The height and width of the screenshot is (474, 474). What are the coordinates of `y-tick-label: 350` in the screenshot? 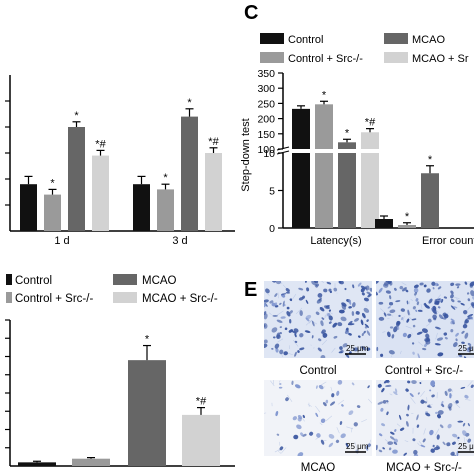 It's located at (266, 74).